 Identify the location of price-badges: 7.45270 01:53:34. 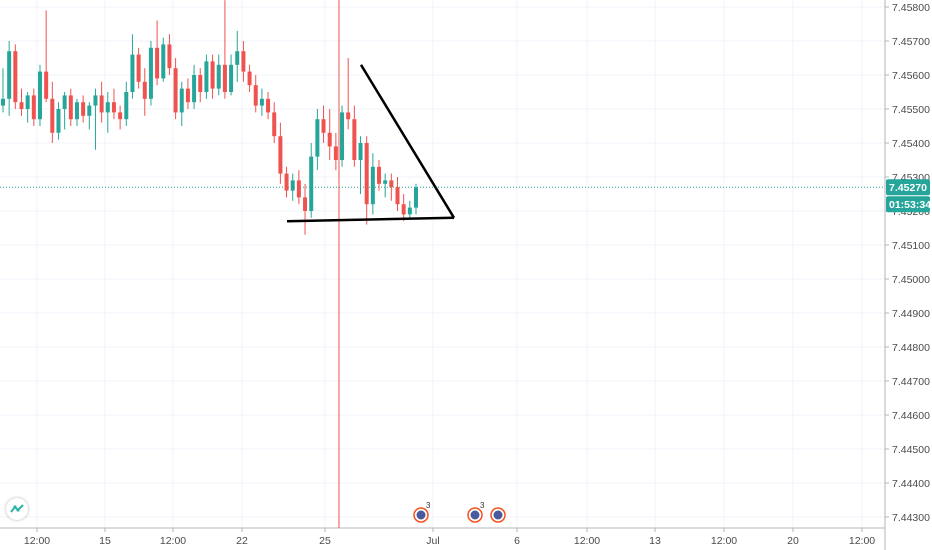
(908, 196).